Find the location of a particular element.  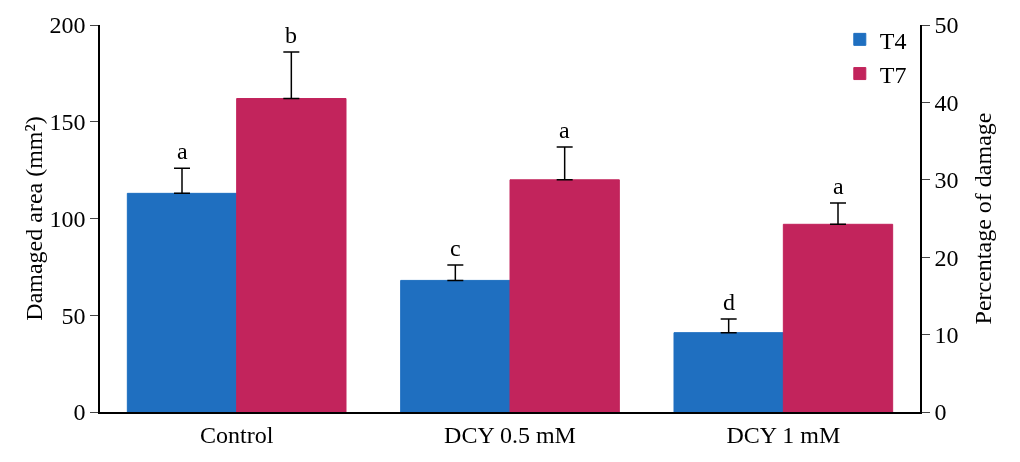

data-label: d is located at coordinates (729, 302).